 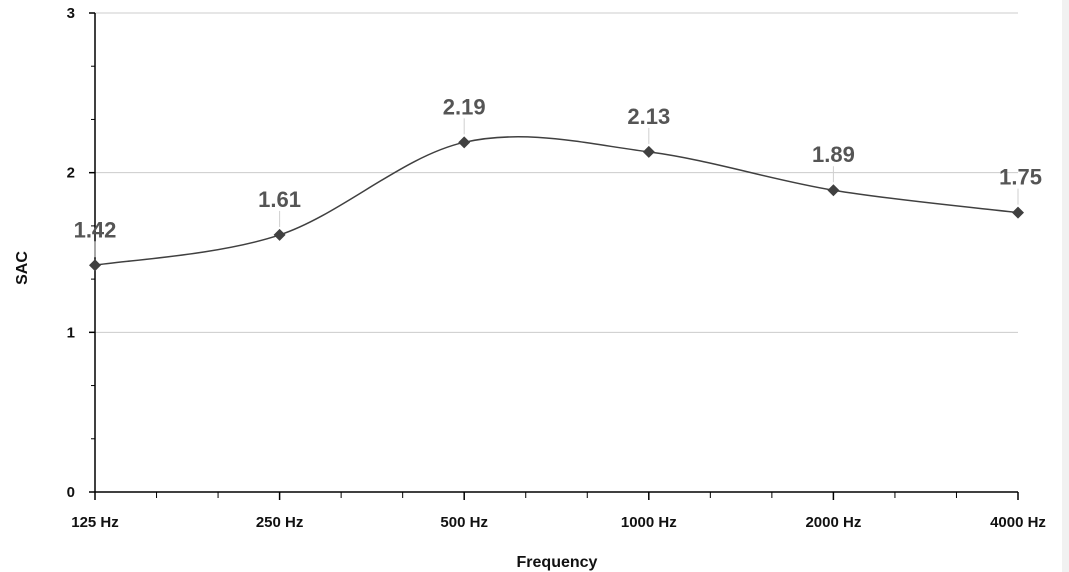 What do you see at coordinates (22, 268) in the screenshot?
I see `y-axis-title: SAC` at bounding box center [22, 268].